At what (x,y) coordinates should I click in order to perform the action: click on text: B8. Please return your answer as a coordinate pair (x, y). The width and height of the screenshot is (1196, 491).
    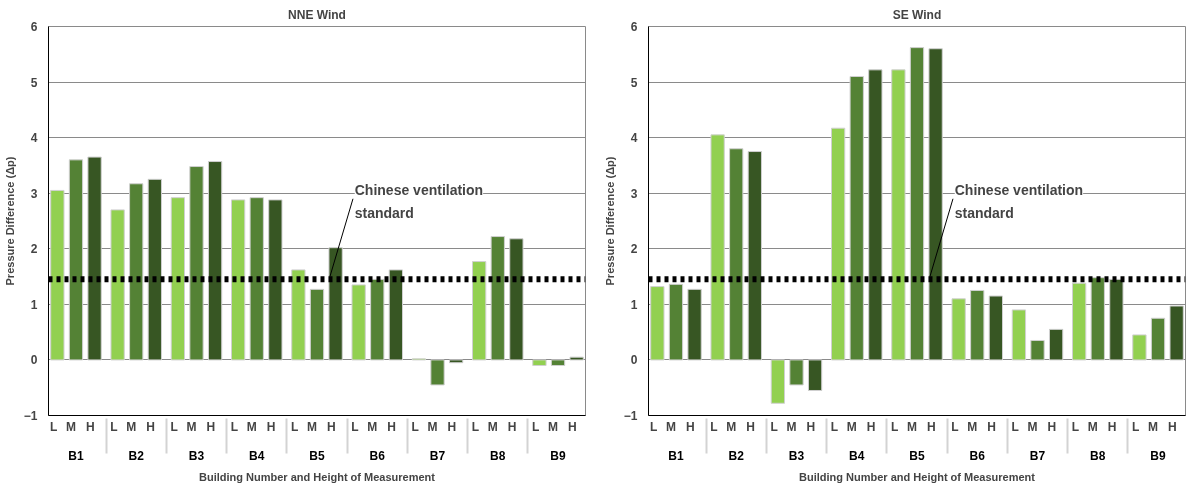
    Looking at the image, I should click on (1098, 455).